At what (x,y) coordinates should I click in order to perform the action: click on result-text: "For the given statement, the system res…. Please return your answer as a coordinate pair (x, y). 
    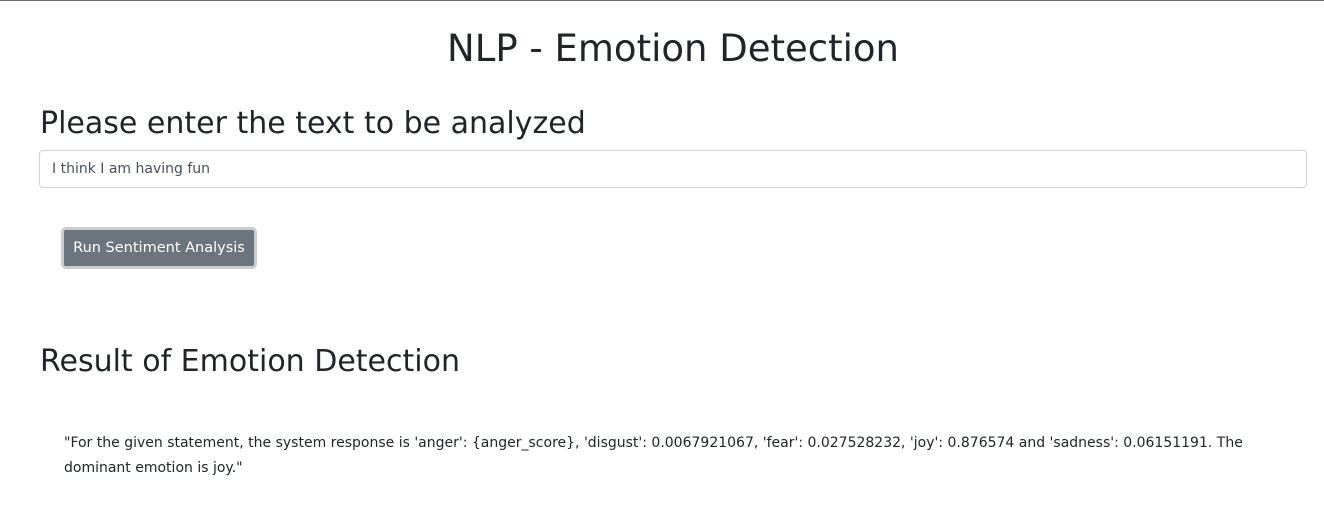
    Looking at the image, I should click on (653, 455).